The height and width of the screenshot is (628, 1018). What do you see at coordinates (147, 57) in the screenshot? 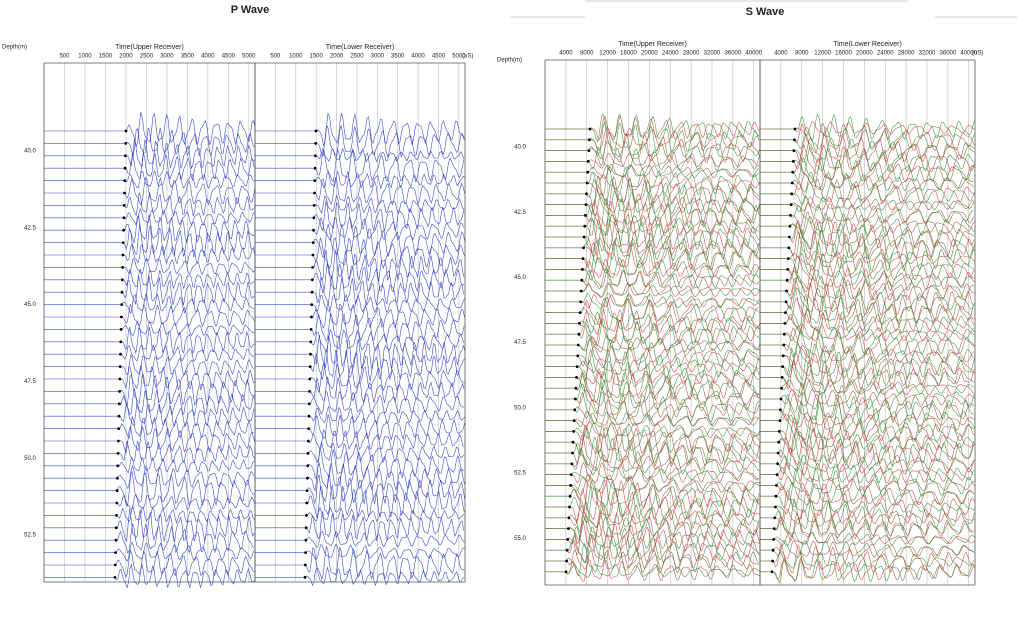
I see `time-tick-label: 2500` at bounding box center [147, 57].